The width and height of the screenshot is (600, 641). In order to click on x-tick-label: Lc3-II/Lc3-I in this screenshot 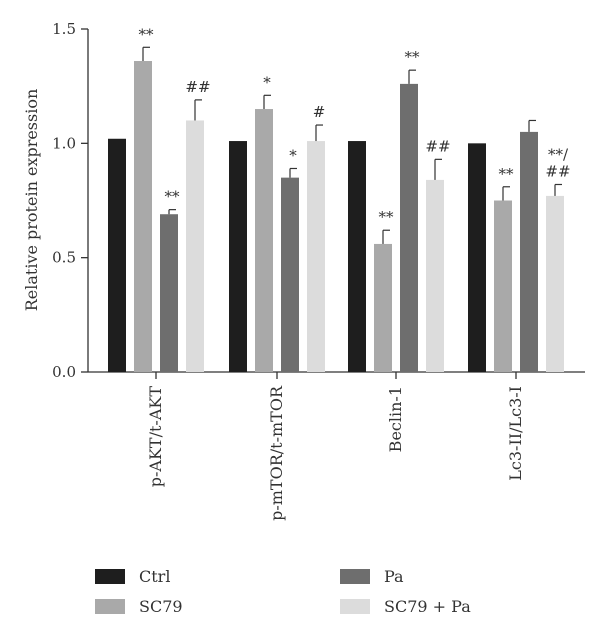, I will do `click(515, 433)`.